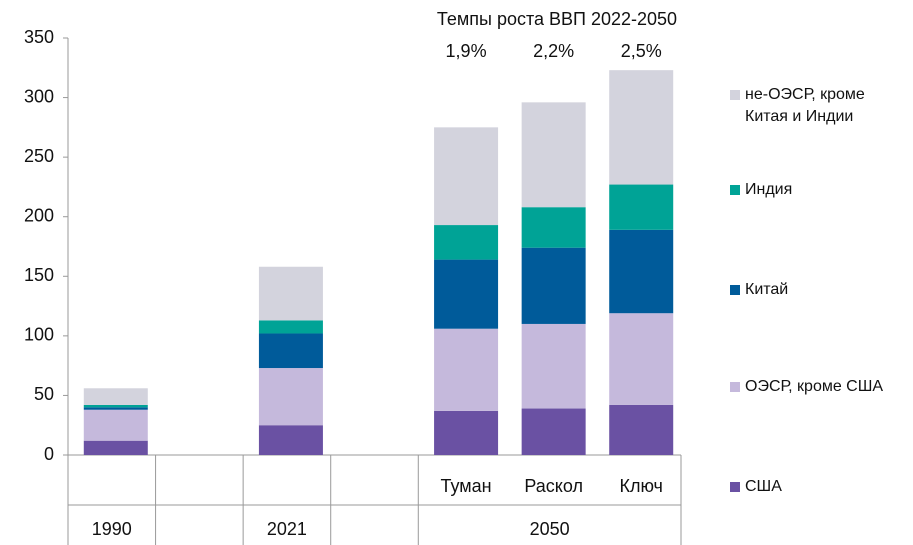  I want to click on annotation: 2,5%, so click(641, 51).